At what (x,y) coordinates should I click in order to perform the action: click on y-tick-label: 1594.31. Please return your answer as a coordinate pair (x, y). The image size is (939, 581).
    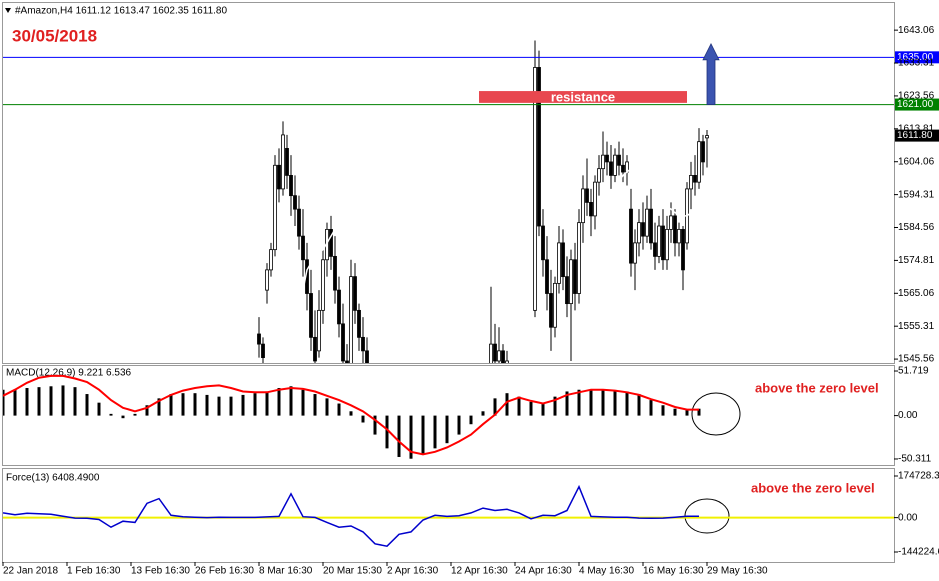
    Looking at the image, I should click on (916, 194).